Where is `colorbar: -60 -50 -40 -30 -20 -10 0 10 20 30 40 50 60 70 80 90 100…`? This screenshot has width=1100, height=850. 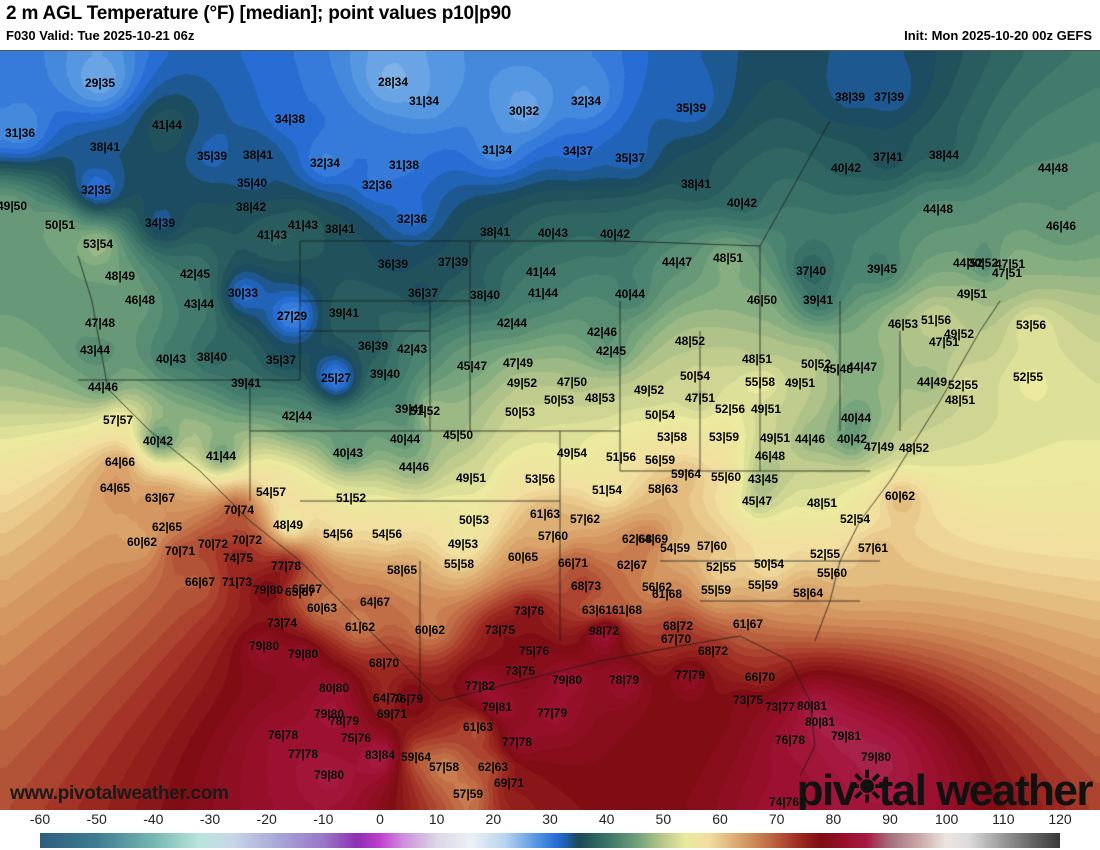
colorbar: -60 -50 -40 -30 -20 -10 0 10 20 30 40 50 60 70 80 90 100… is located at coordinates (550, 830).